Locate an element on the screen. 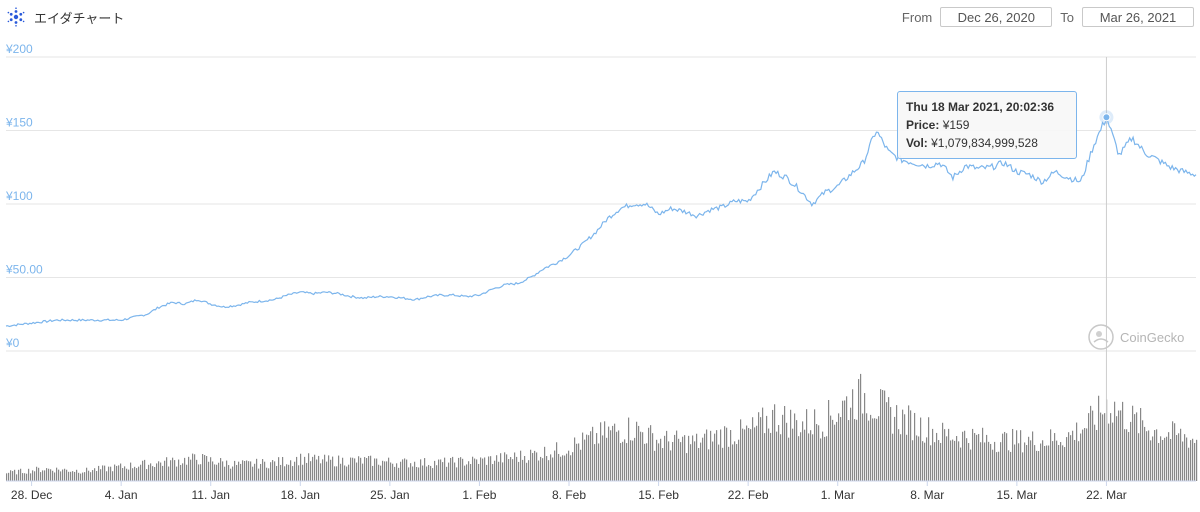 This screenshot has width=1200, height=512. y-tick-label: ¥200 is located at coordinates (19, 49).